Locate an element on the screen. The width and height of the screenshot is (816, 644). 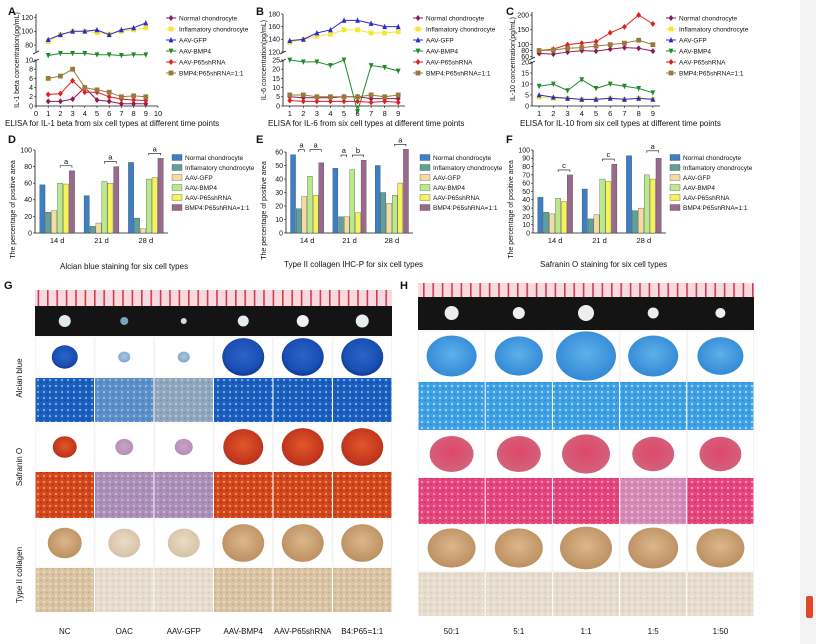
y-tick-label: 100 is located at coordinates (523, 45).